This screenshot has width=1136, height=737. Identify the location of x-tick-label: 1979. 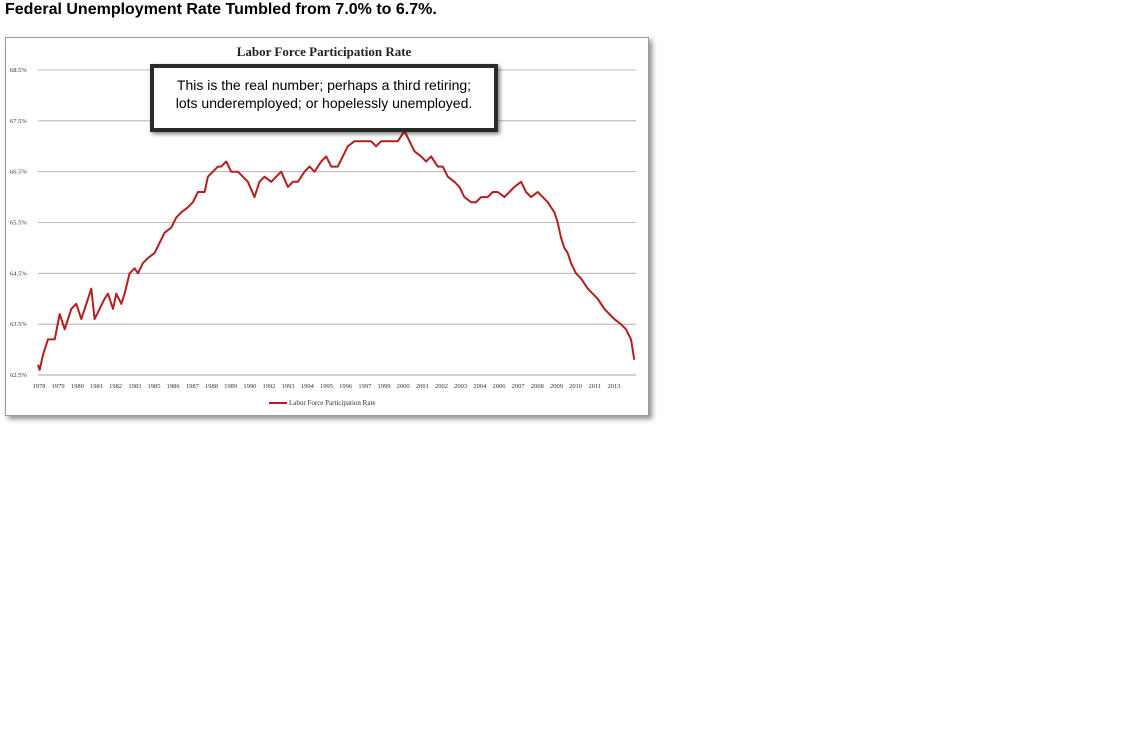
(58, 386).